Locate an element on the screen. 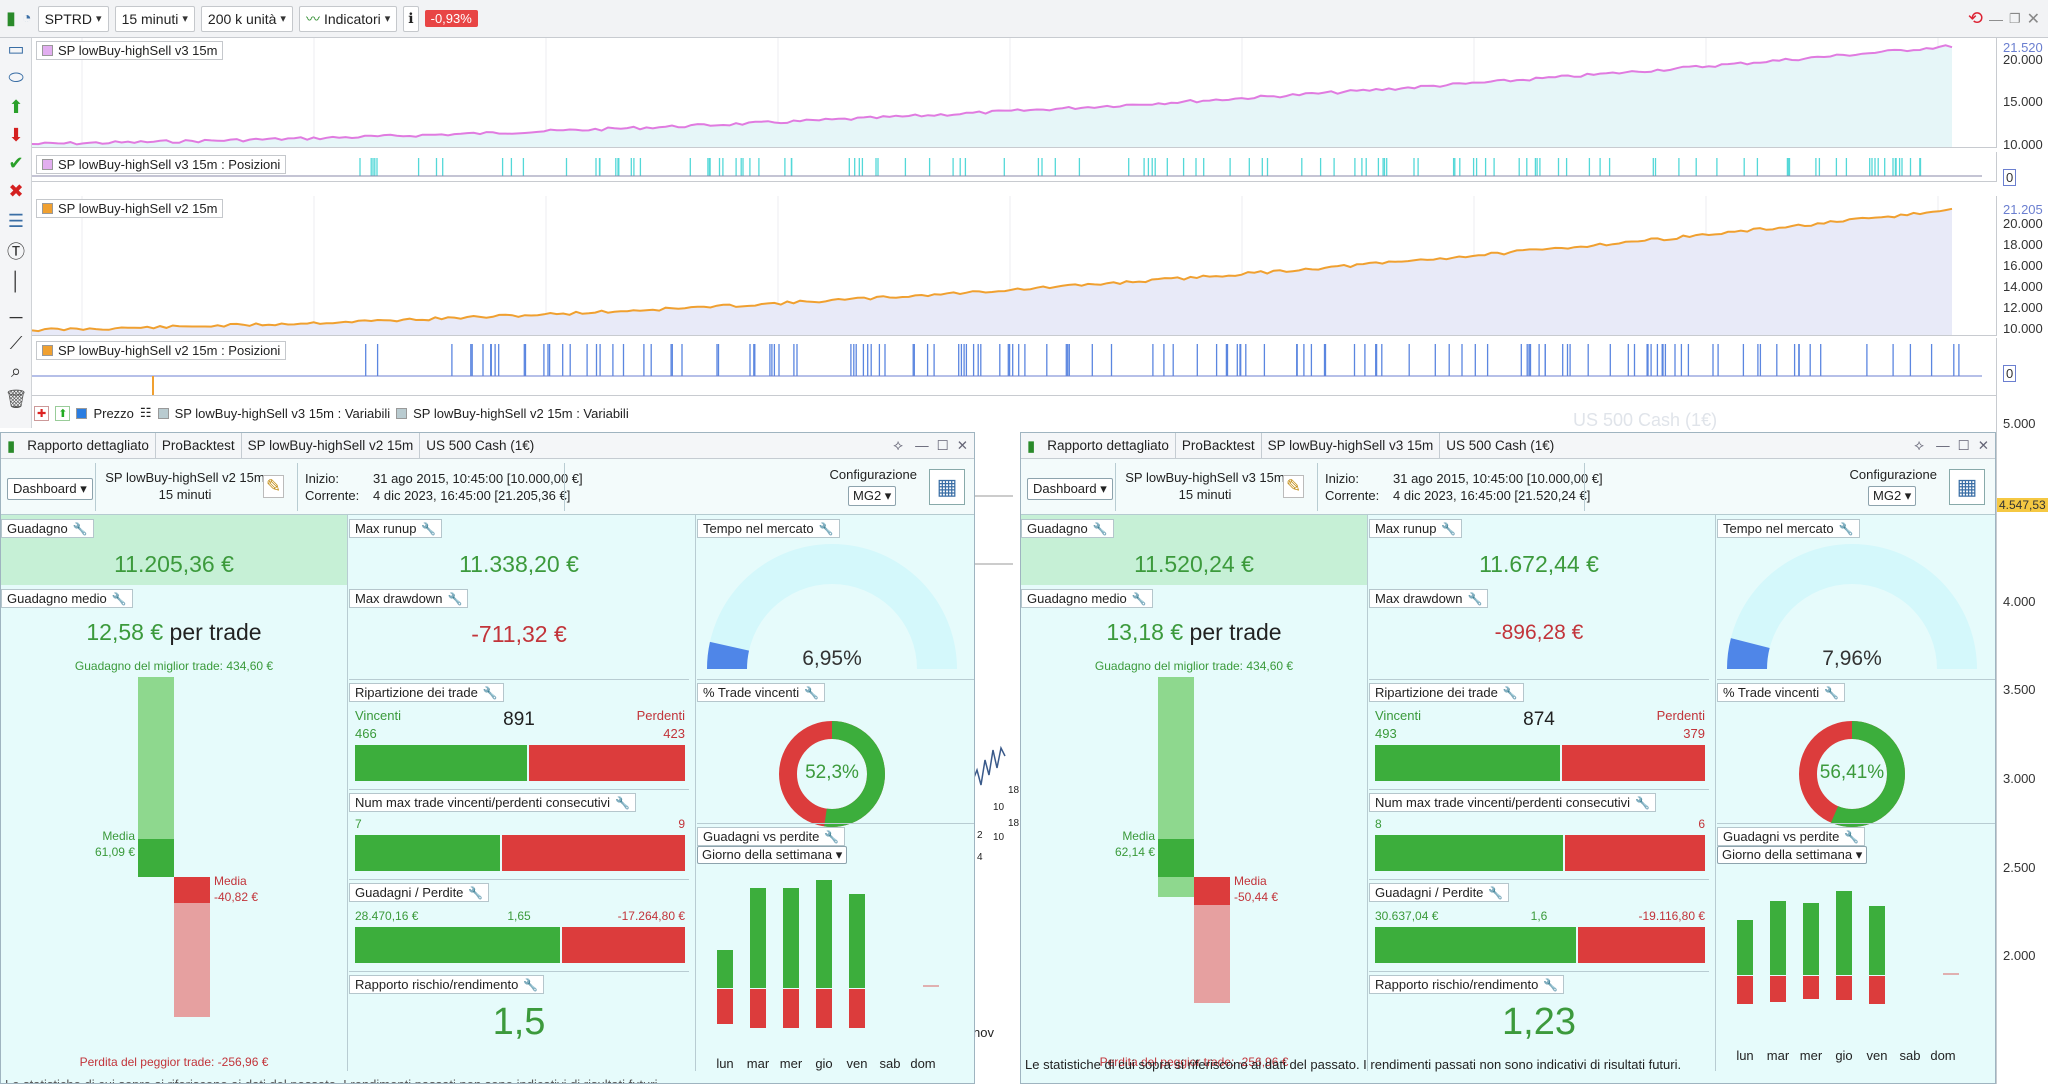 This screenshot has height=1084, width=2048. fibonacci-icon: ☰ is located at coordinates (16, 220).